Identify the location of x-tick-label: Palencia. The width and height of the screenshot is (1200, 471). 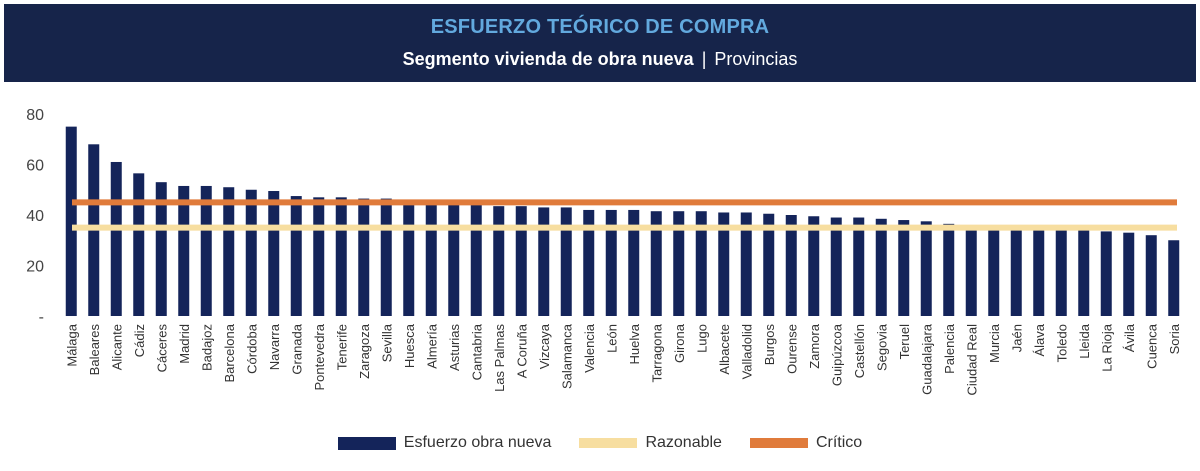
(949, 348).